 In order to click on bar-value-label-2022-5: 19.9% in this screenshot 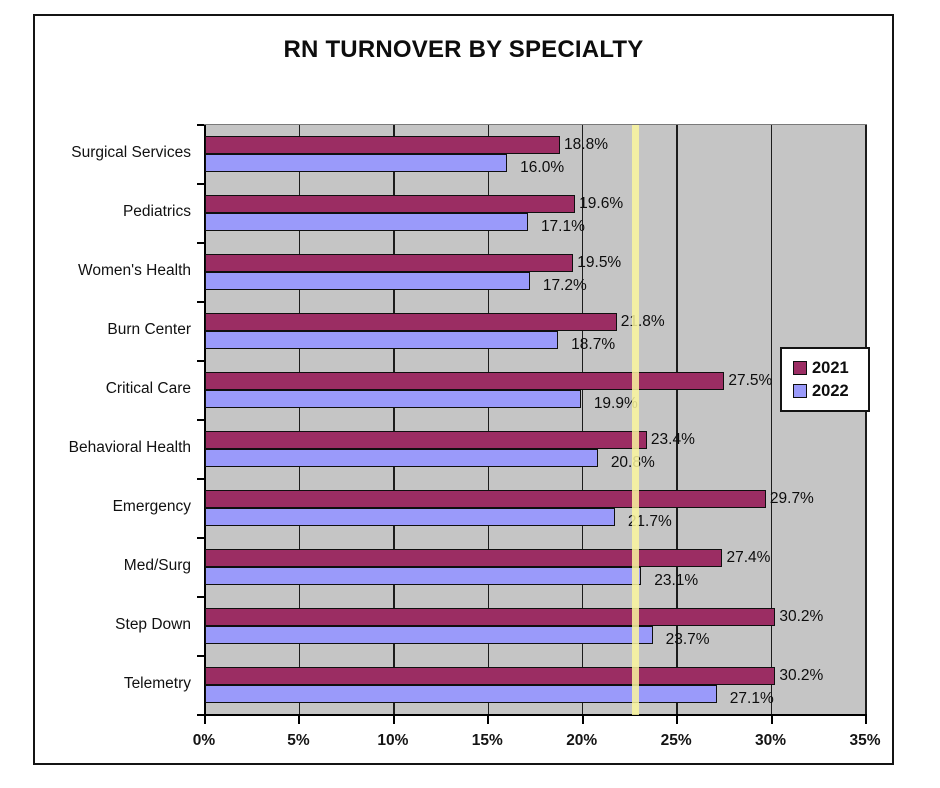, I will do `click(615, 403)`.